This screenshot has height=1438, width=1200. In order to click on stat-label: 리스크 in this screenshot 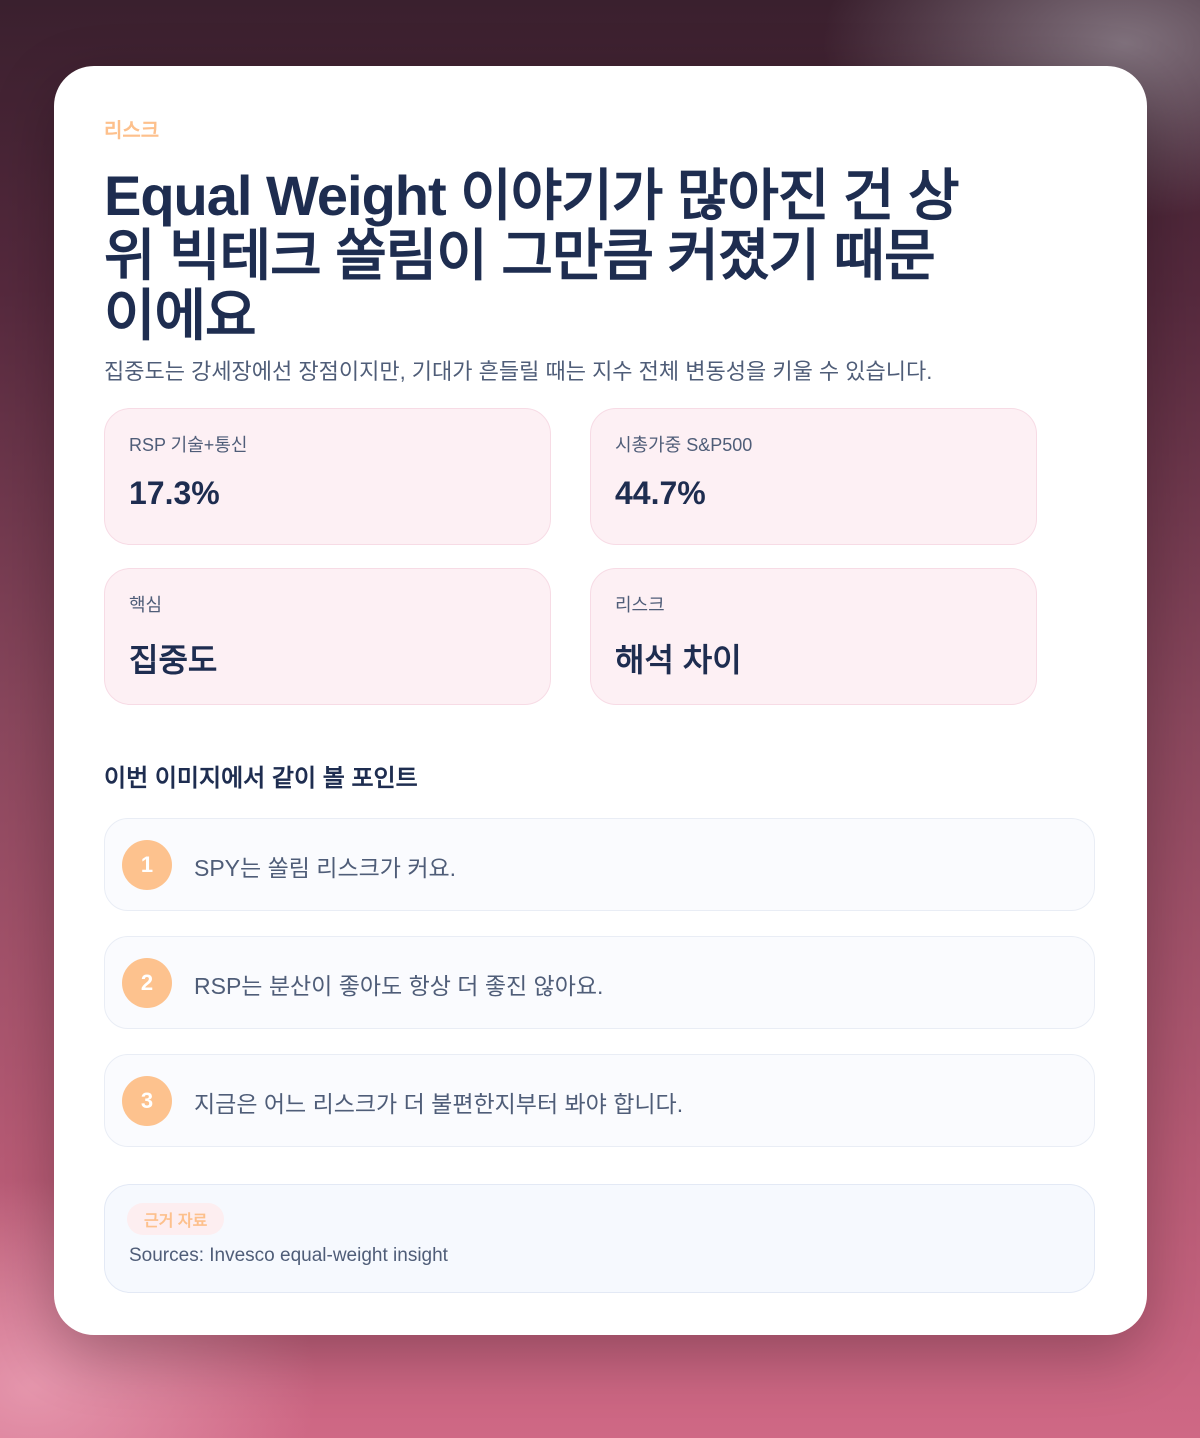, I will do `click(640, 605)`.